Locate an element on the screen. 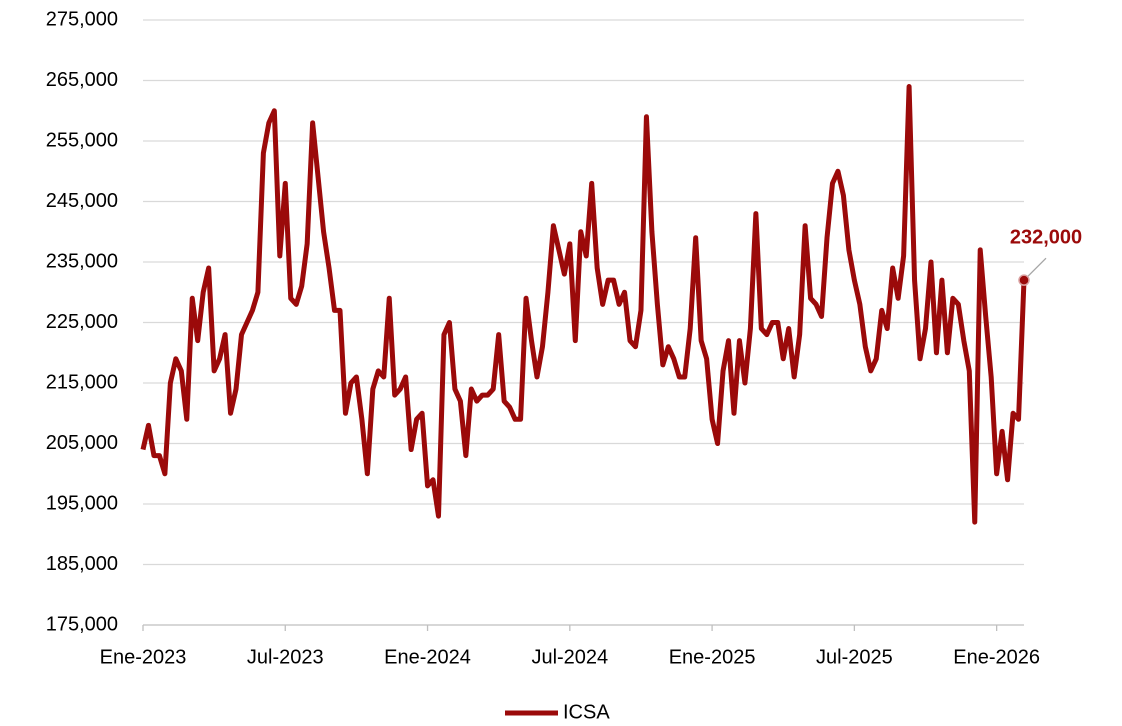 Image resolution: width=1122 pixels, height=726 pixels. leader-line is located at coordinates (1037, 267).